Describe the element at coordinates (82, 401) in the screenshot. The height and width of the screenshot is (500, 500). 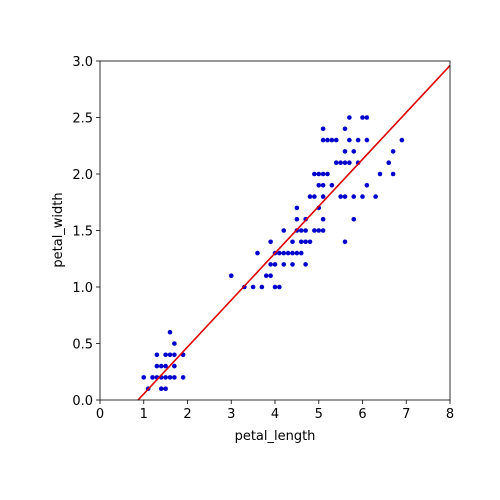
I see `y-tick-label: 0.0` at that location.